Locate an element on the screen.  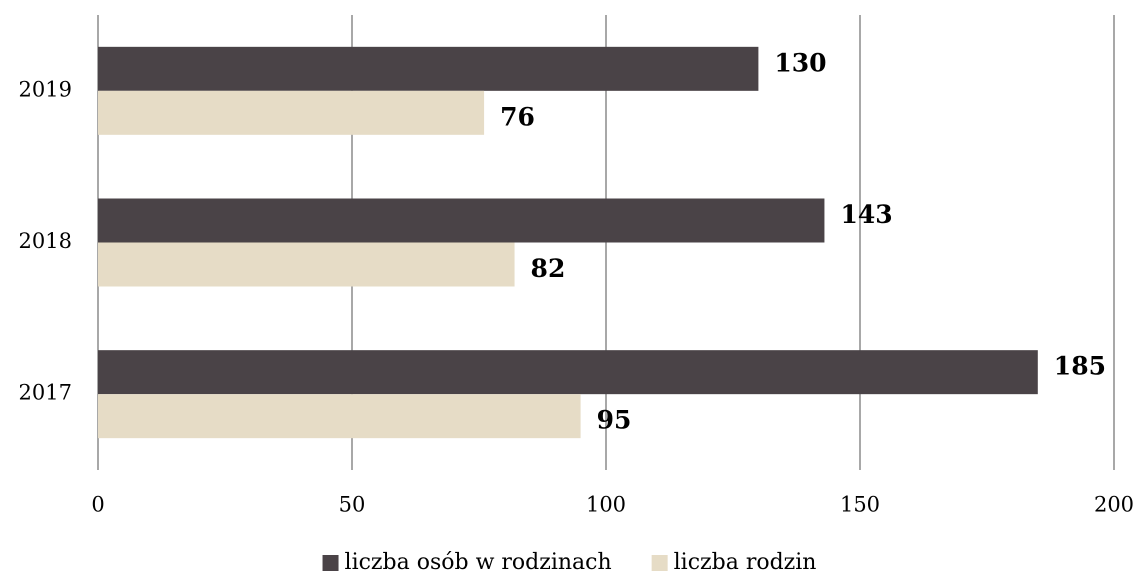
data-label: 130 is located at coordinates (800, 62).